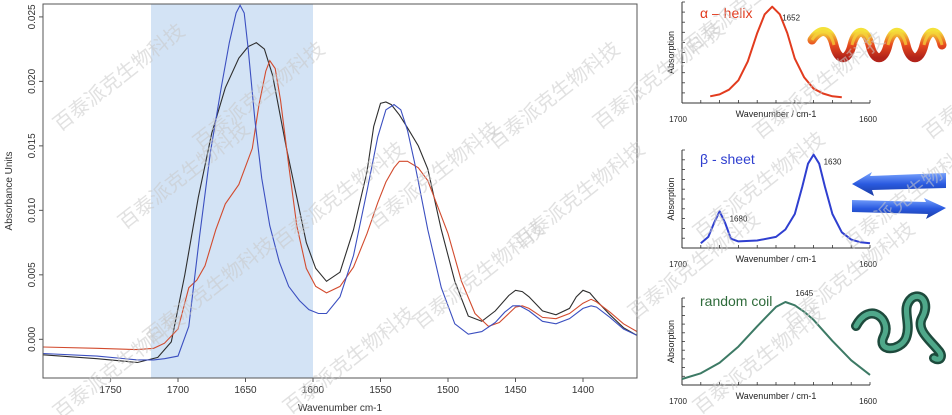 The width and height of the screenshot is (952, 415). Describe the element at coordinates (671, 198) in the screenshot. I see `beta-y-axis-label: Absorption` at that location.